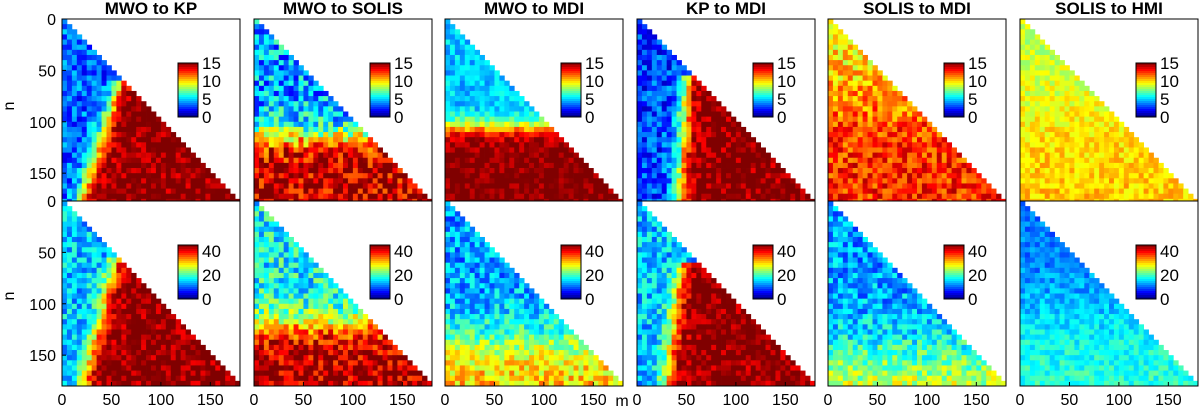  What do you see at coordinates (47, 253) in the screenshot?
I see `y-tick-label: 50` at bounding box center [47, 253].